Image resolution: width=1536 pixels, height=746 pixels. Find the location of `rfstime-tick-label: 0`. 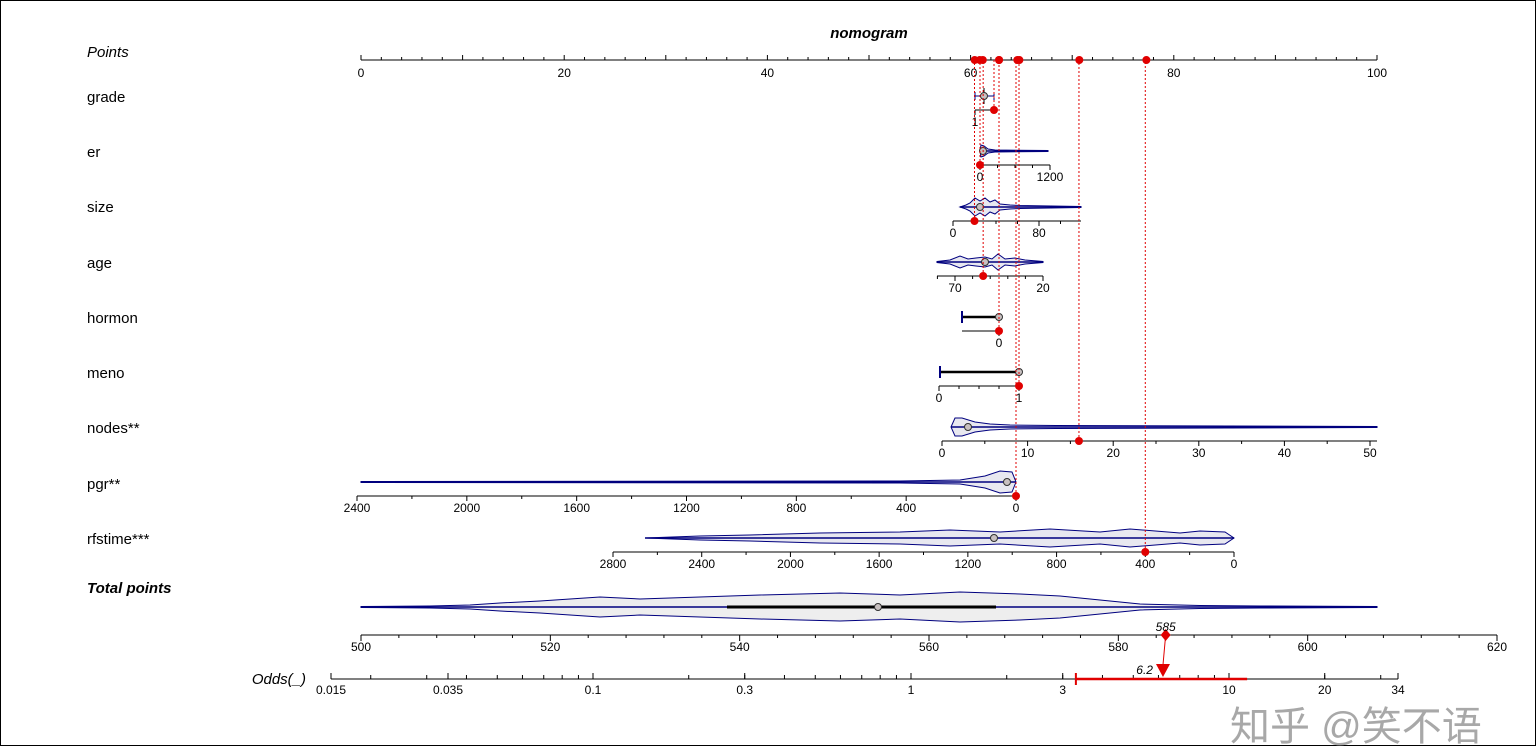

rfstime-tick-label: 0 is located at coordinates (1234, 564).